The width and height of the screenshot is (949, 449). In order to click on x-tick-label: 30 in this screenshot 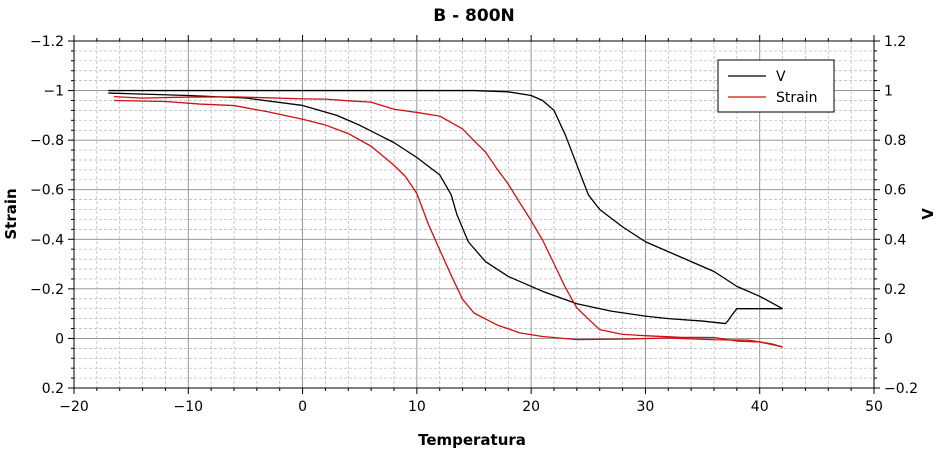, I will do `click(646, 407)`.